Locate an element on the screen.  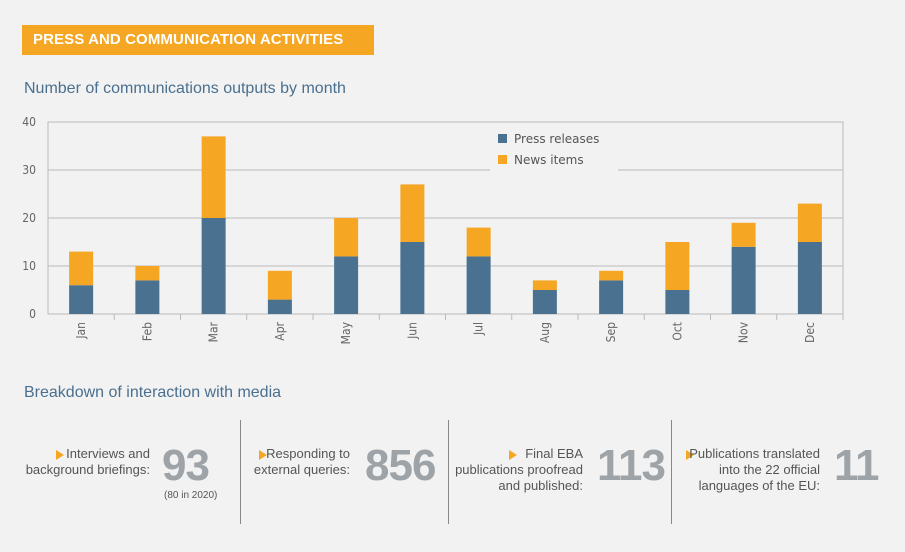
x-tick-label: Oct is located at coordinates (677, 331).